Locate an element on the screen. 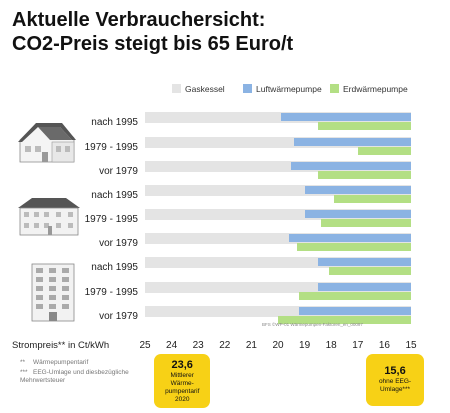 The height and width of the screenshot is (413, 450). legend-item-gaskessel: Gaskessel is located at coordinates (198, 89).